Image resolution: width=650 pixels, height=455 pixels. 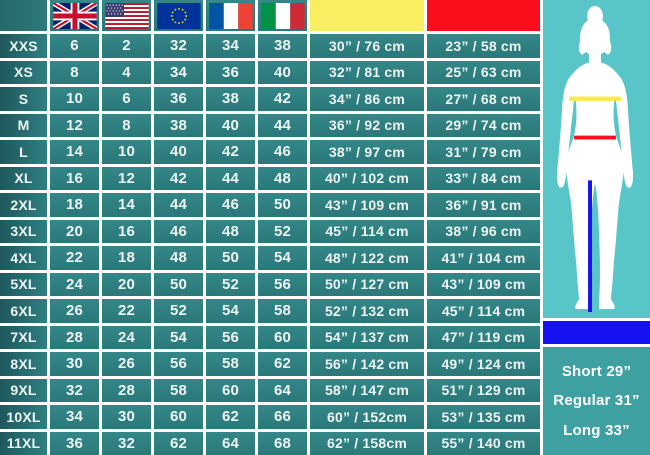 I want to click on chest-cell: 45” / 114 cm, so click(x=367, y=231).